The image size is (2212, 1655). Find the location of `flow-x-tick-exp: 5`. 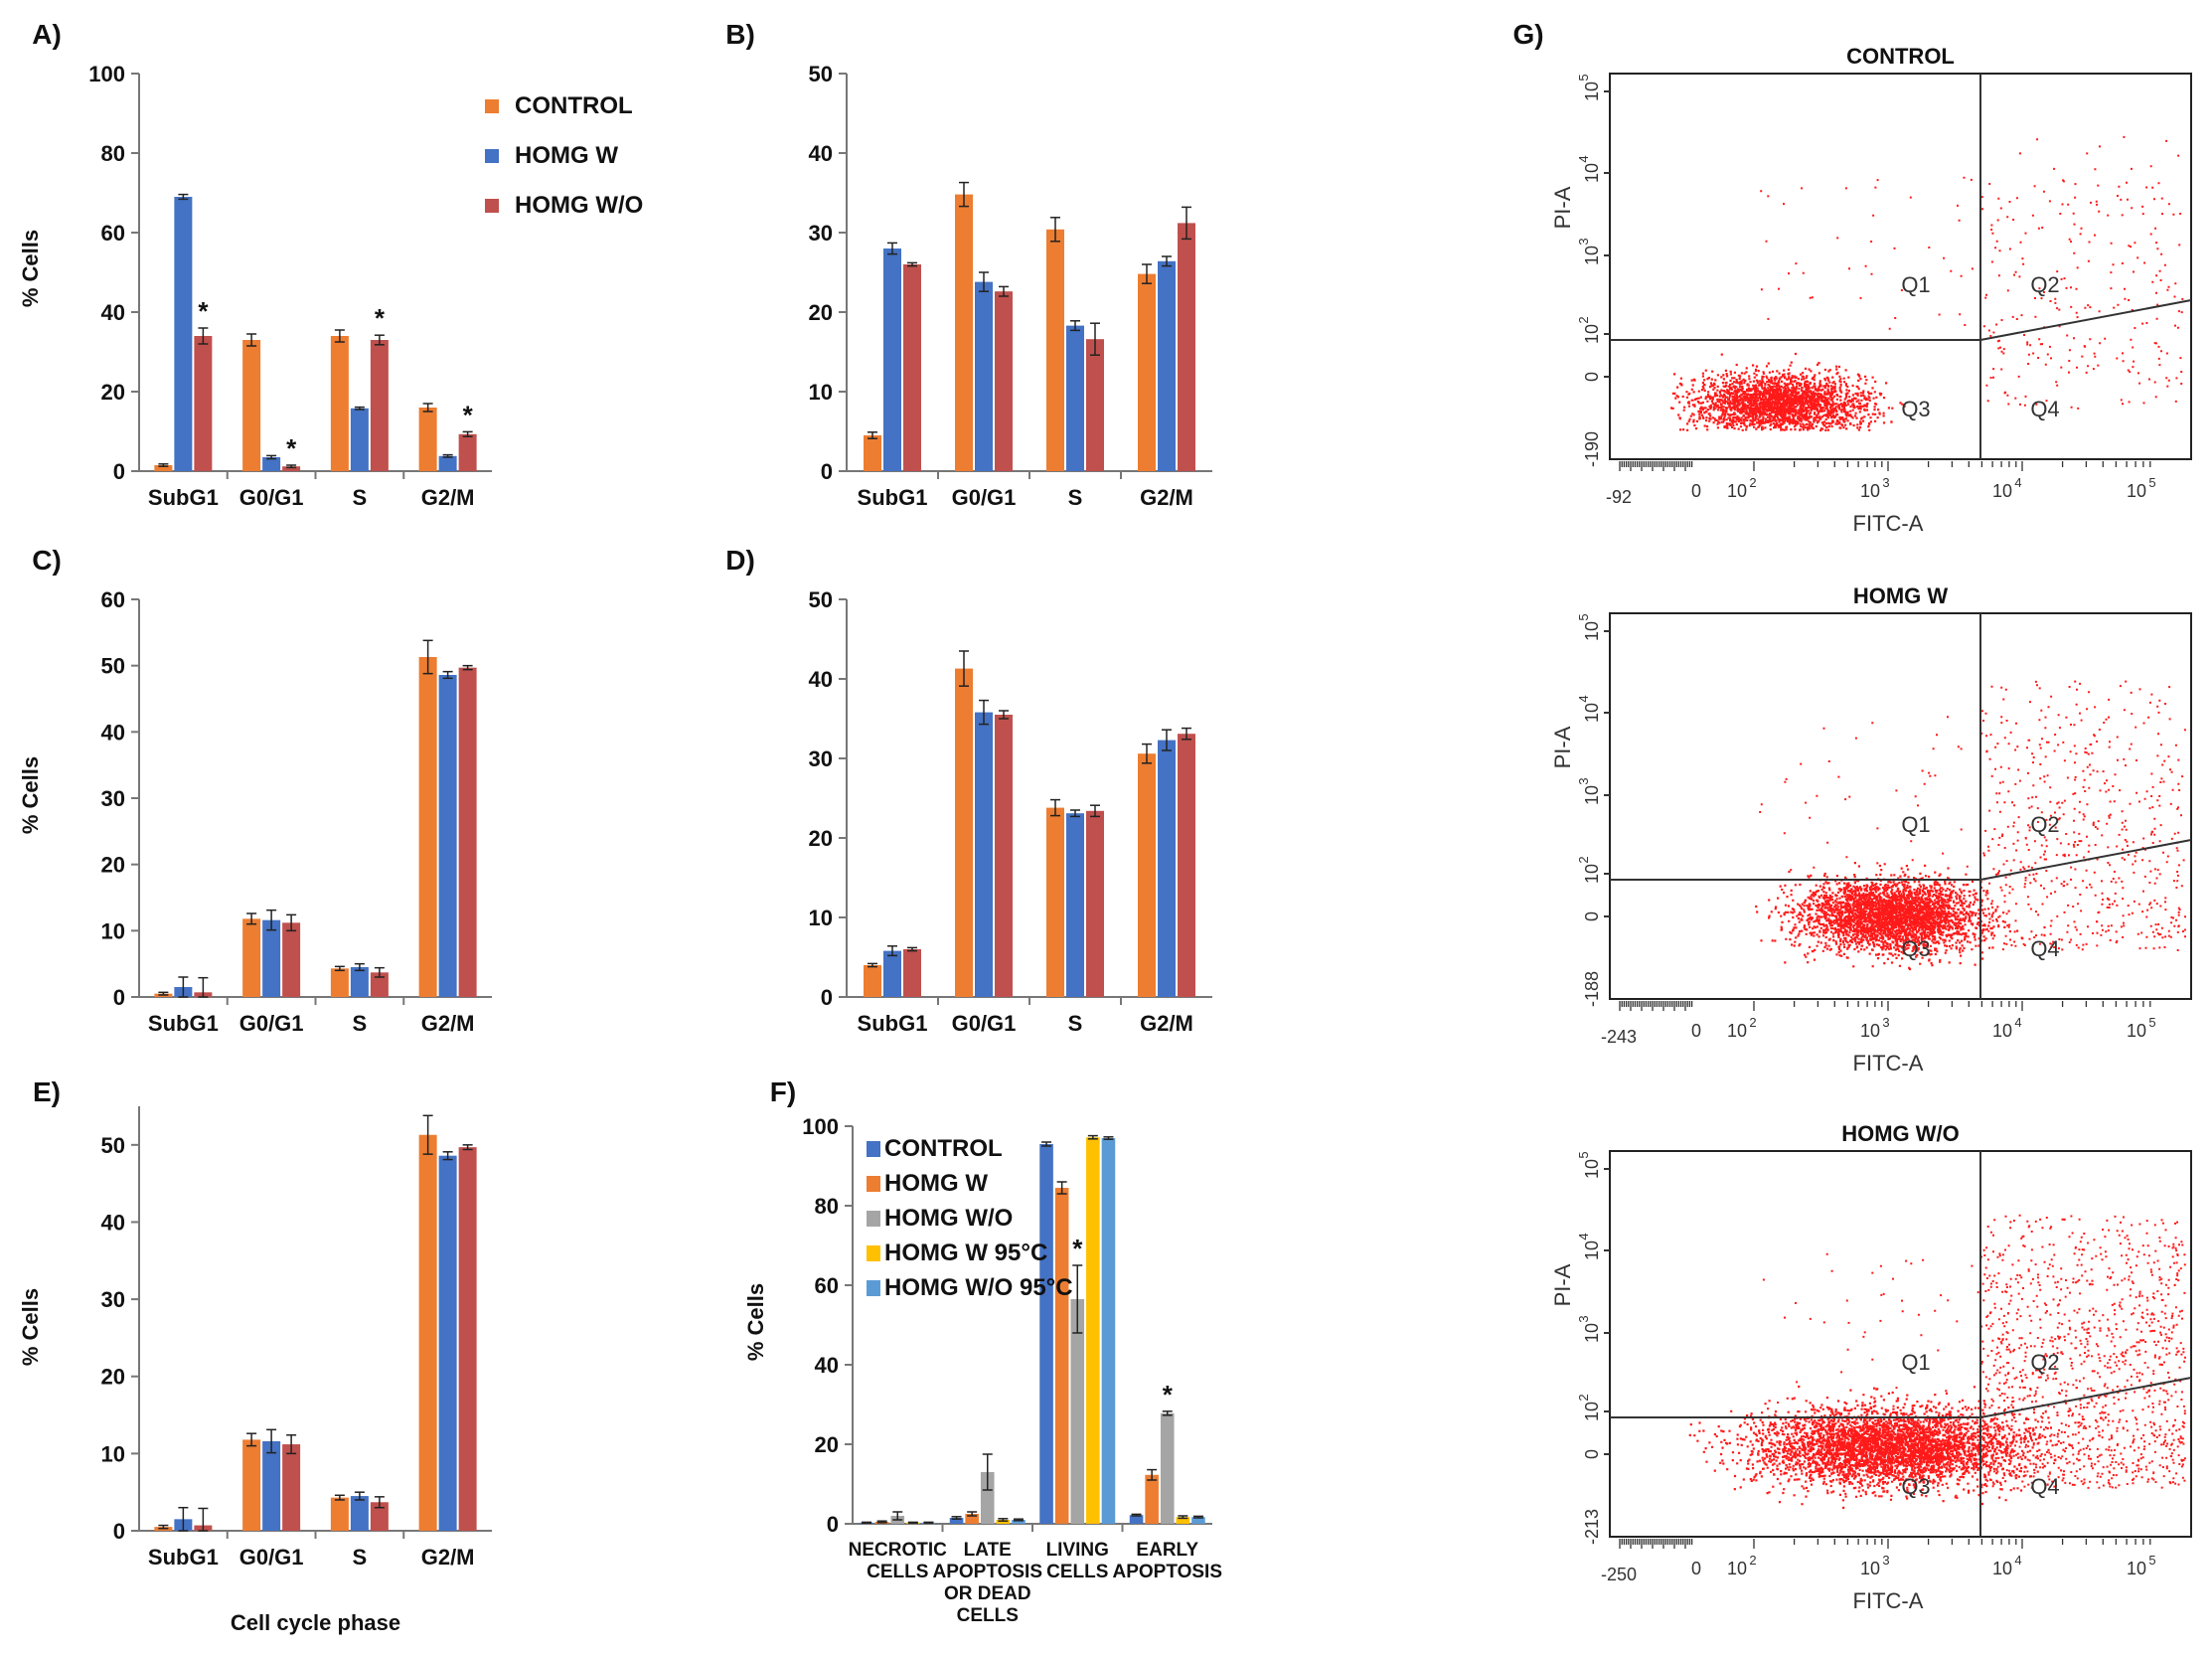

flow-x-tick-exp: 5 is located at coordinates (2152, 482).